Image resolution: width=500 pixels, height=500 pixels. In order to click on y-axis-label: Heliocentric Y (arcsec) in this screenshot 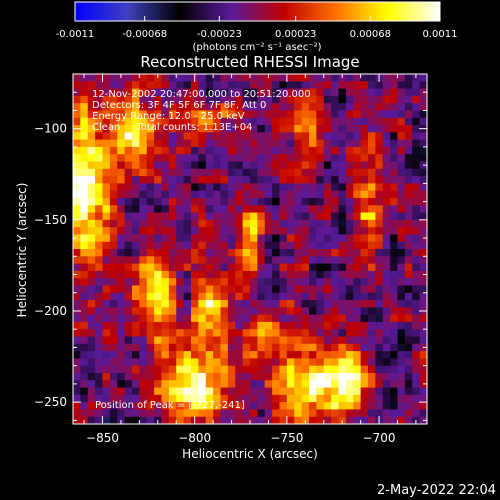, I will do `click(22, 250)`.